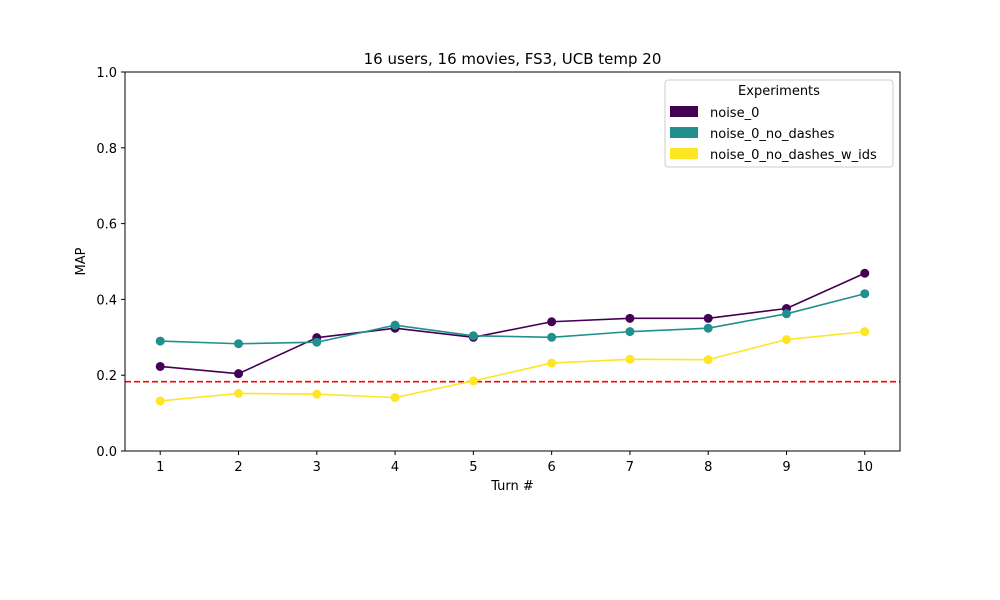  What do you see at coordinates (684, 132) in the screenshot?
I see `legend-swatch-noise_0_no_dashes` at bounding box center [684, 132].